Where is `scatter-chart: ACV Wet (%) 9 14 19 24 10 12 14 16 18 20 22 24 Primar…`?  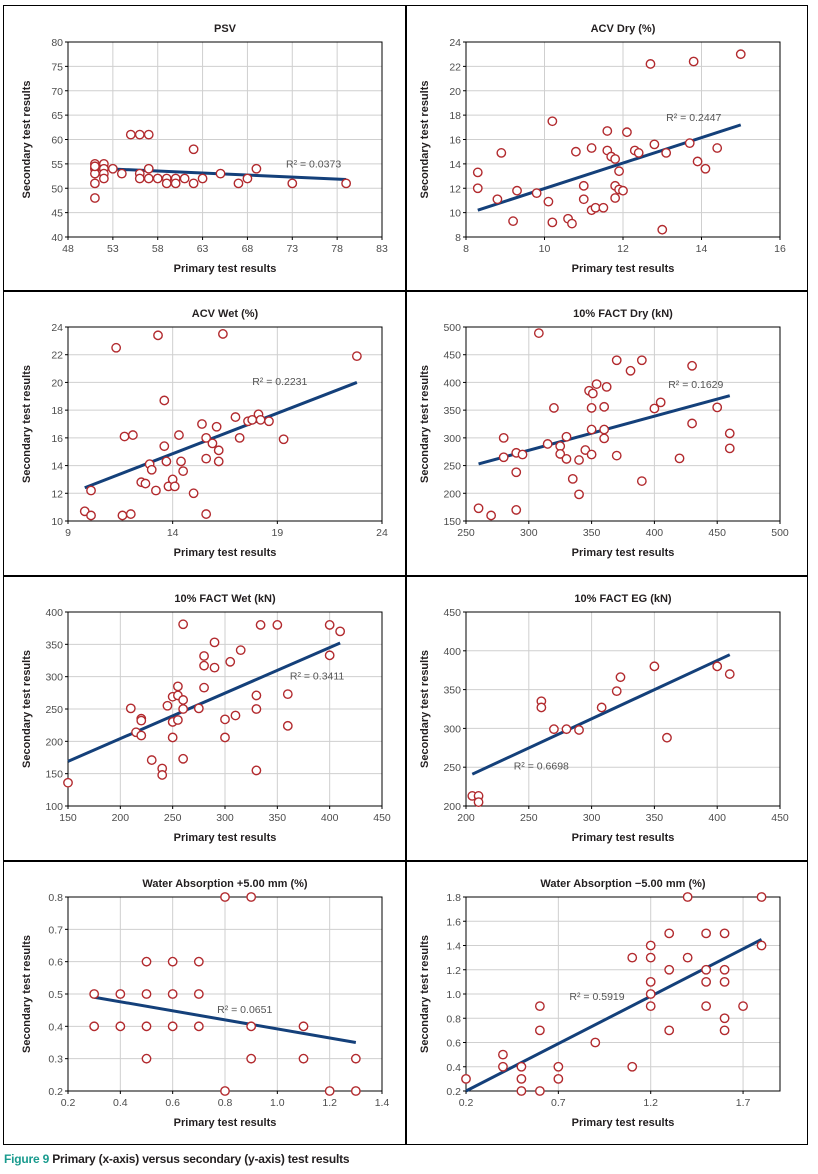 scatter-chart: ACV Wet (%) 9 14 19 24 10 12 14 16 18 20 22 24 Primar… is located at coordinates (204, 433).